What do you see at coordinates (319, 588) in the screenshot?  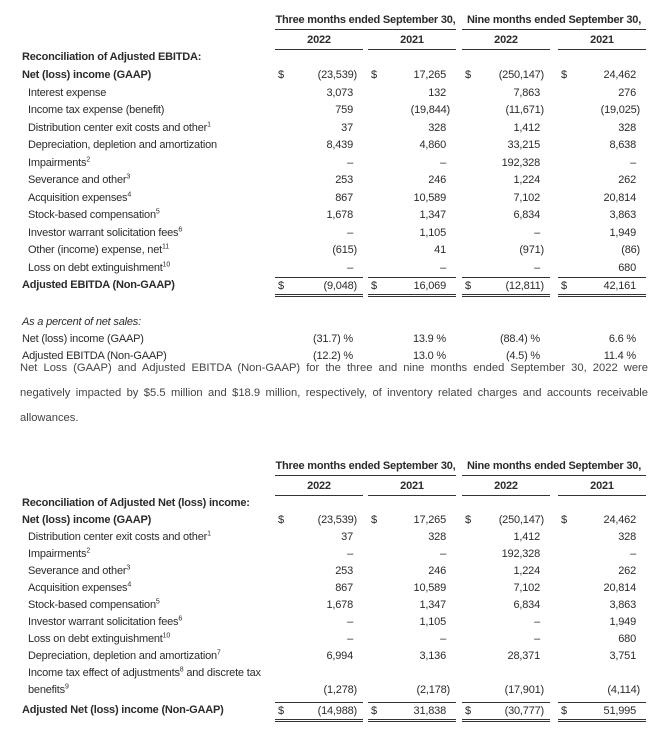 I see `value-cell: 867` at bounding box center [319, 588].